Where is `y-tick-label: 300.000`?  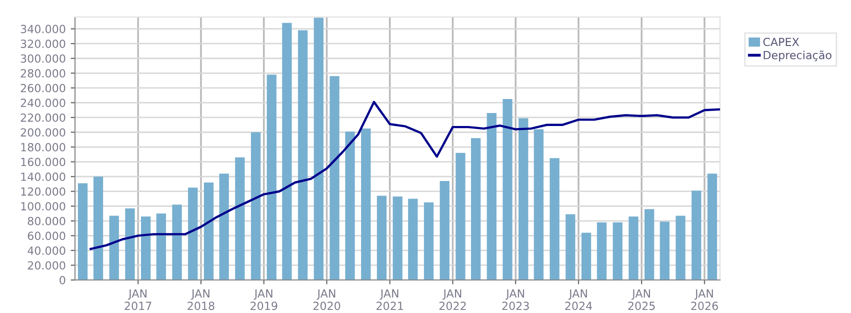 y-tick-label: 300.000 is located at coordinates (43, 58).